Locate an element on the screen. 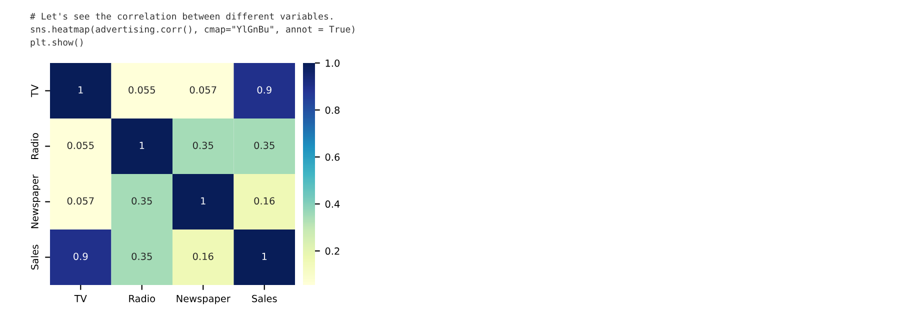  y-tick-label: Newspaper is located at coordinates (35, 201).